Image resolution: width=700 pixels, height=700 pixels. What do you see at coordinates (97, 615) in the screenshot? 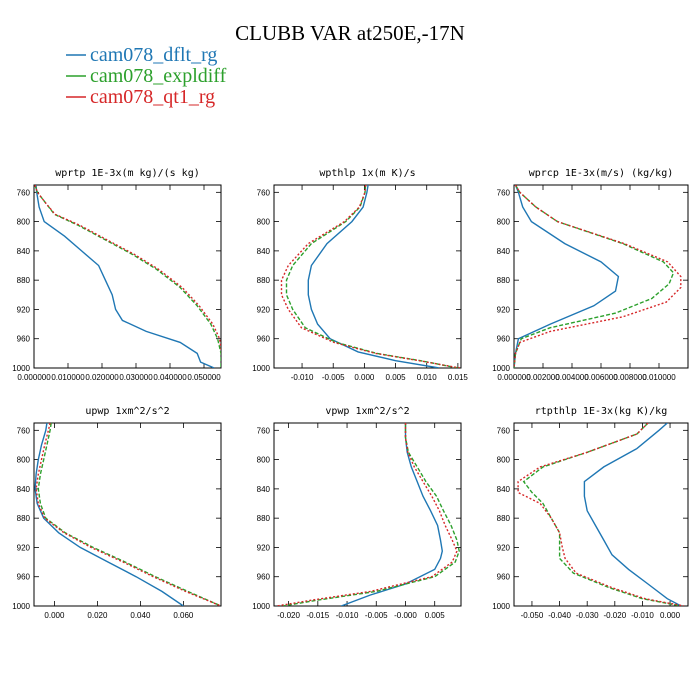
I see `x-tick-label: 0.020` at bounding box center [97, 615].